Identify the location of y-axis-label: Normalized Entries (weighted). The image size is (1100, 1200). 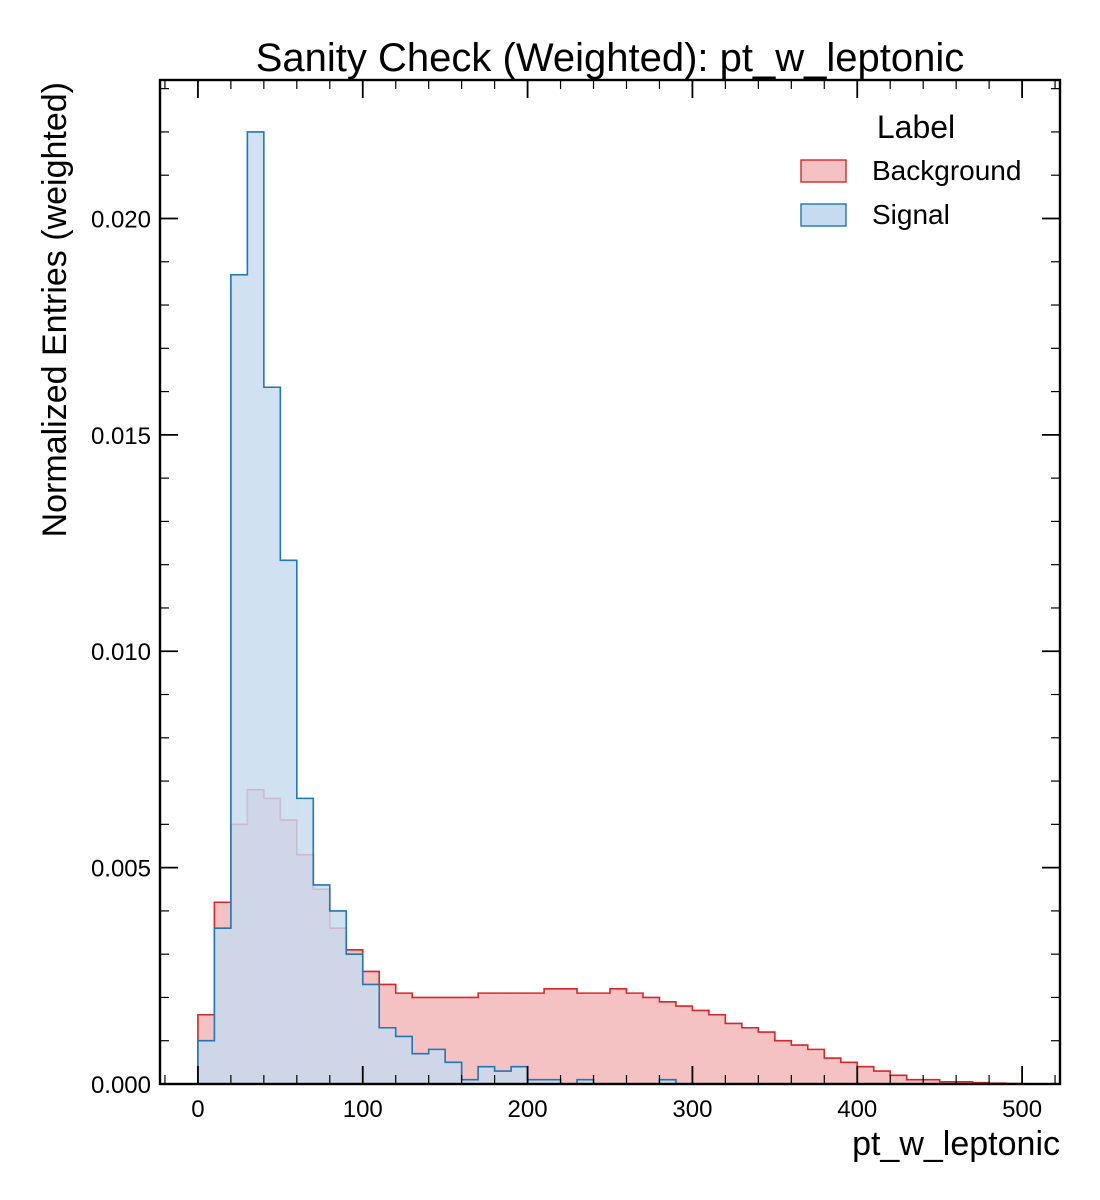
(55, 309).